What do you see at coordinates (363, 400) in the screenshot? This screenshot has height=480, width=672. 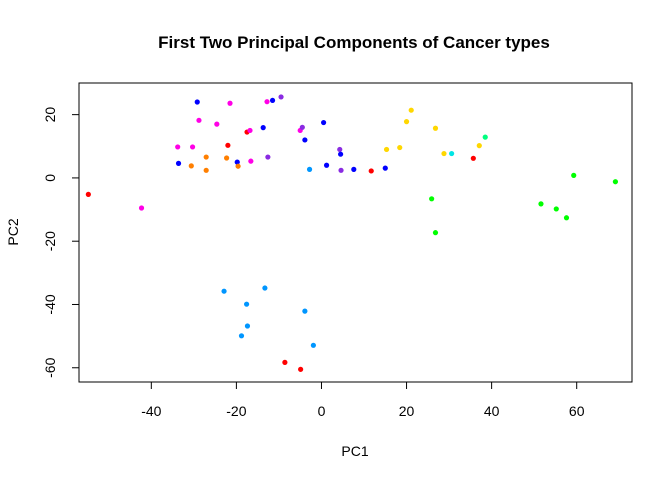 I see `x-axis: -40 -20 0 20 40 60` at bounding box center [363, 400].